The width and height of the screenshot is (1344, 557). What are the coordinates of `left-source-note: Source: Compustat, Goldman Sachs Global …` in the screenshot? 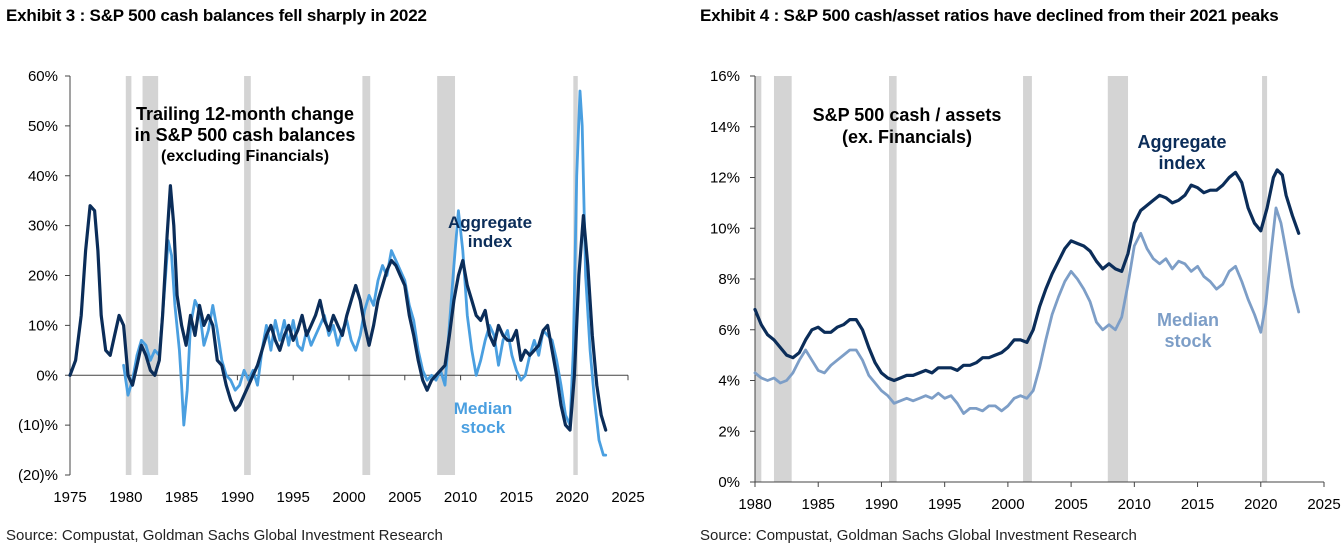 It's located at (224, 535).